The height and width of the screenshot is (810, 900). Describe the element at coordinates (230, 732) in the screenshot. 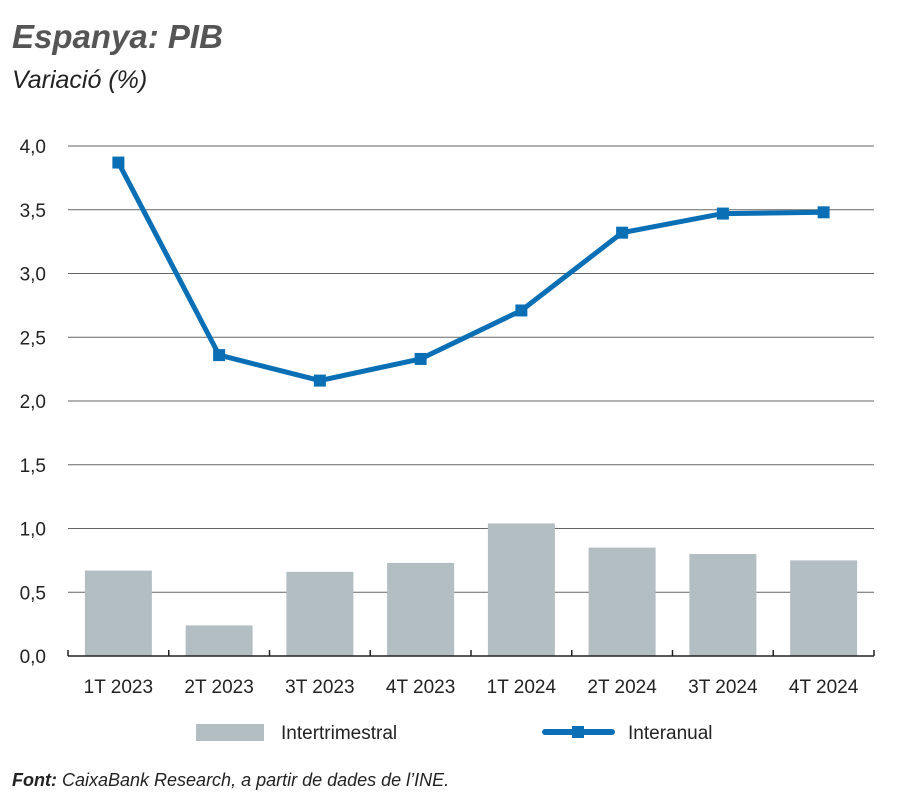

I see `legend-swatch-intertrimestral` at that location.